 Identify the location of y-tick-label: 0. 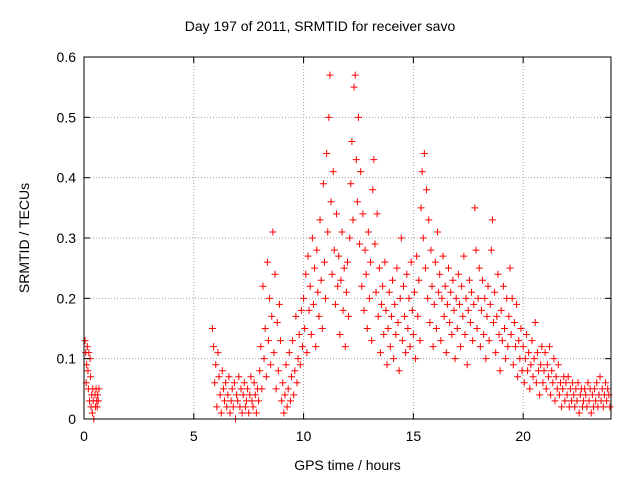
(72, 419).